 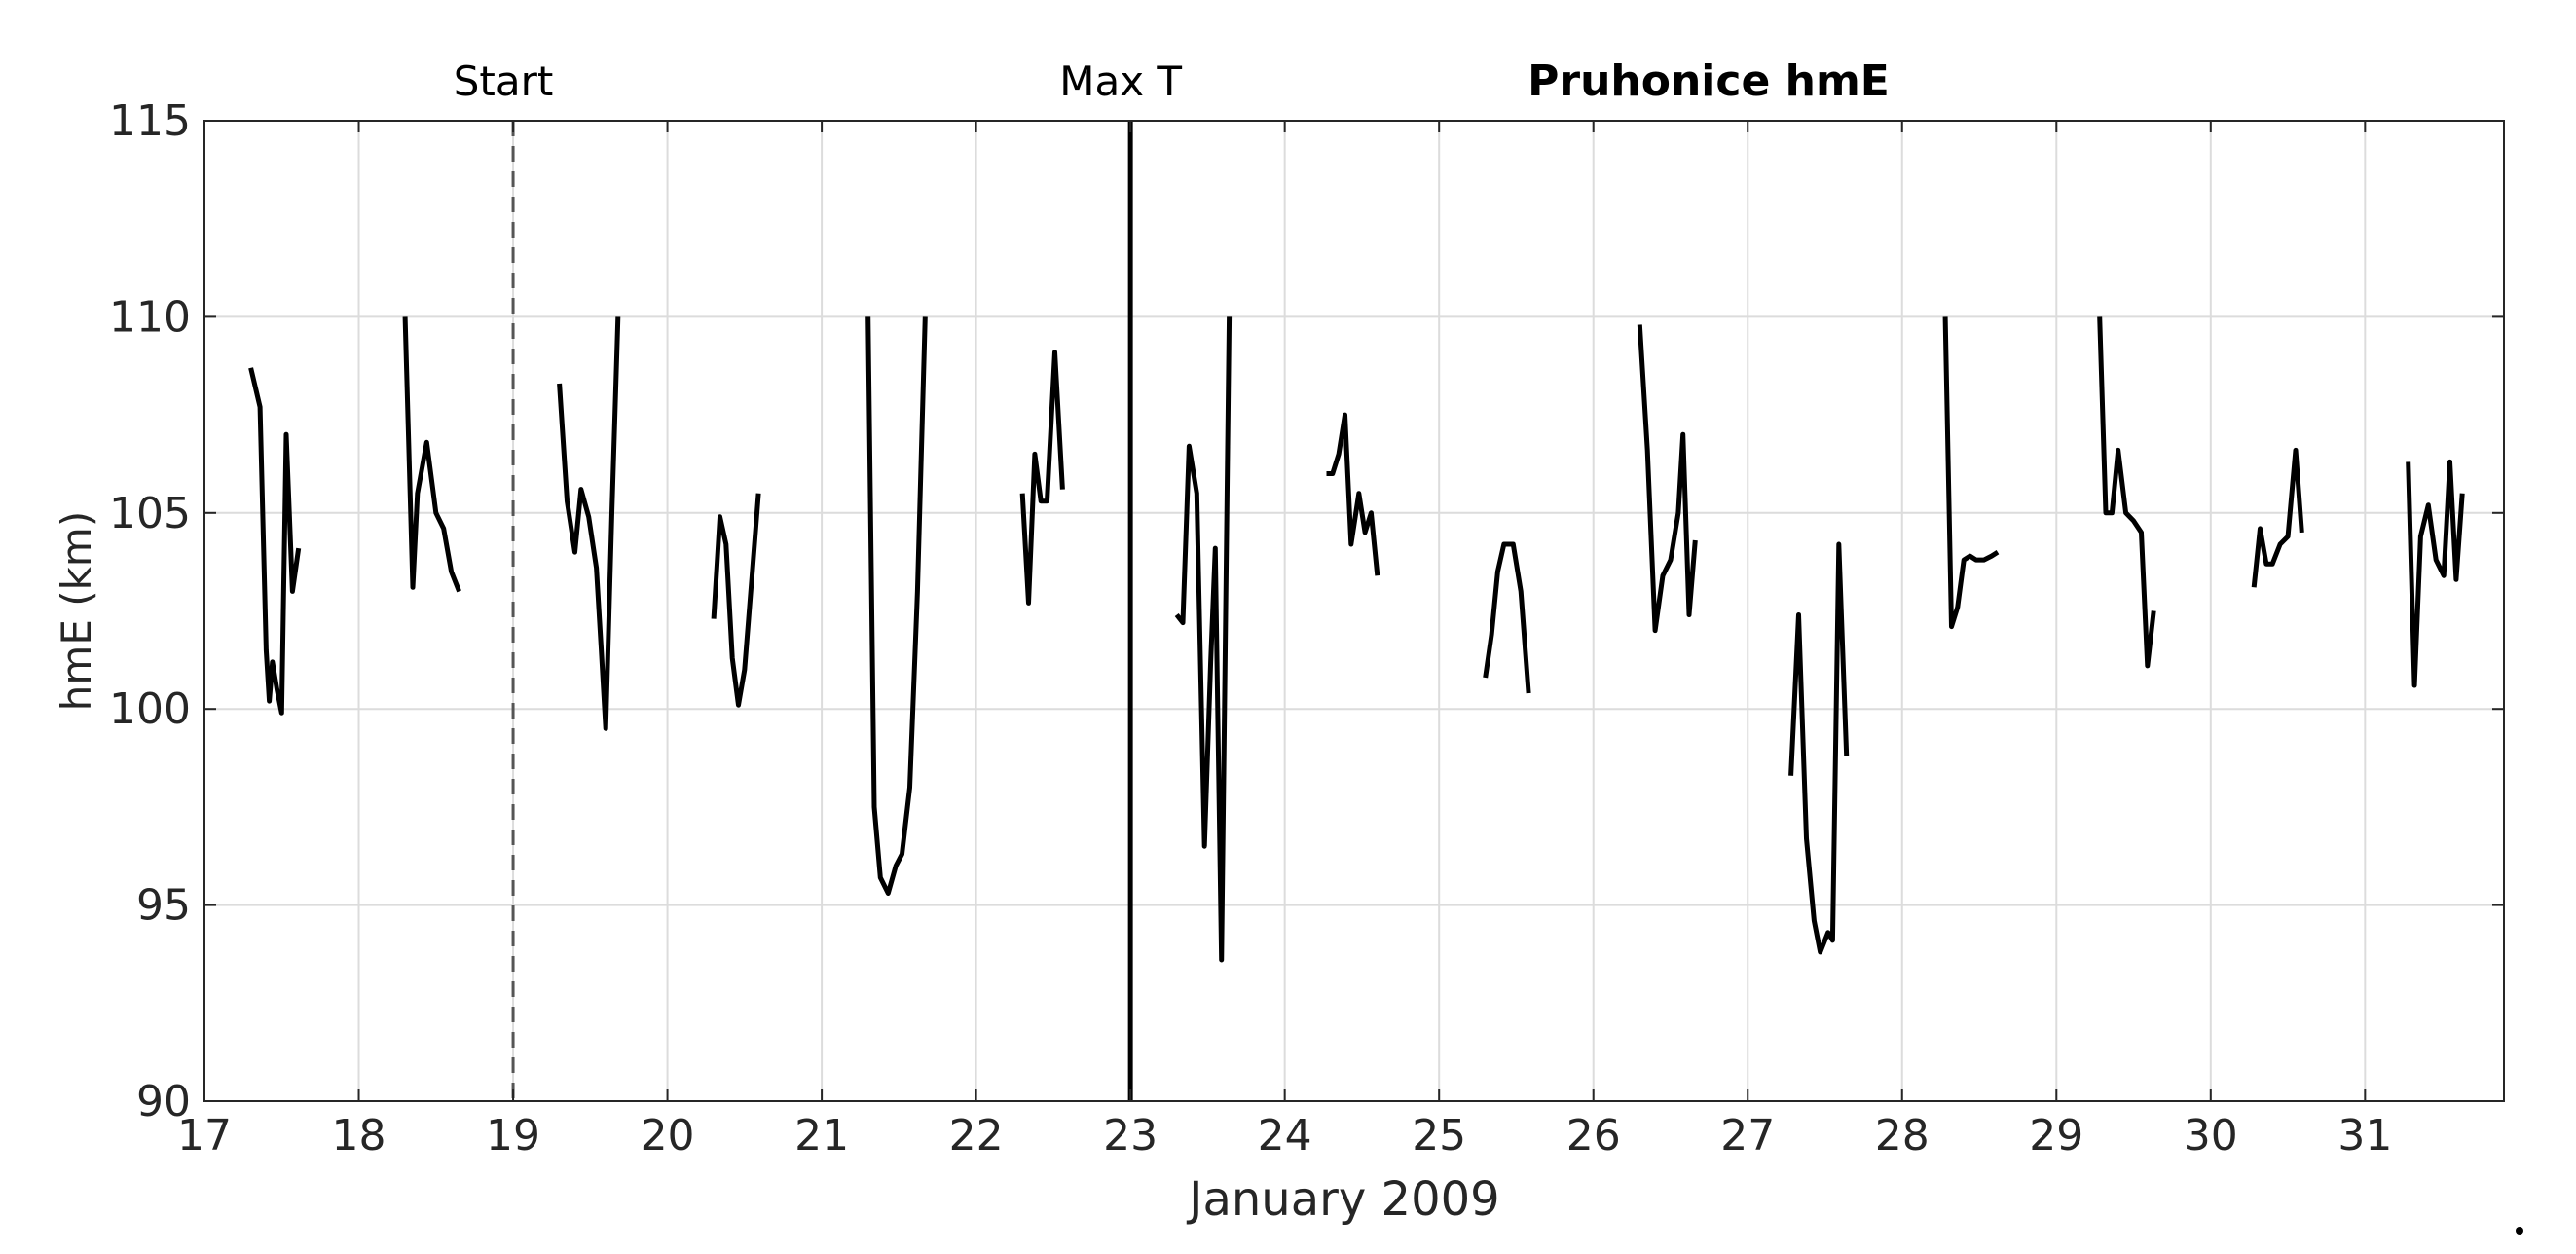 I want to click on x-tick-label: 18, so click(x=359, y=1136).